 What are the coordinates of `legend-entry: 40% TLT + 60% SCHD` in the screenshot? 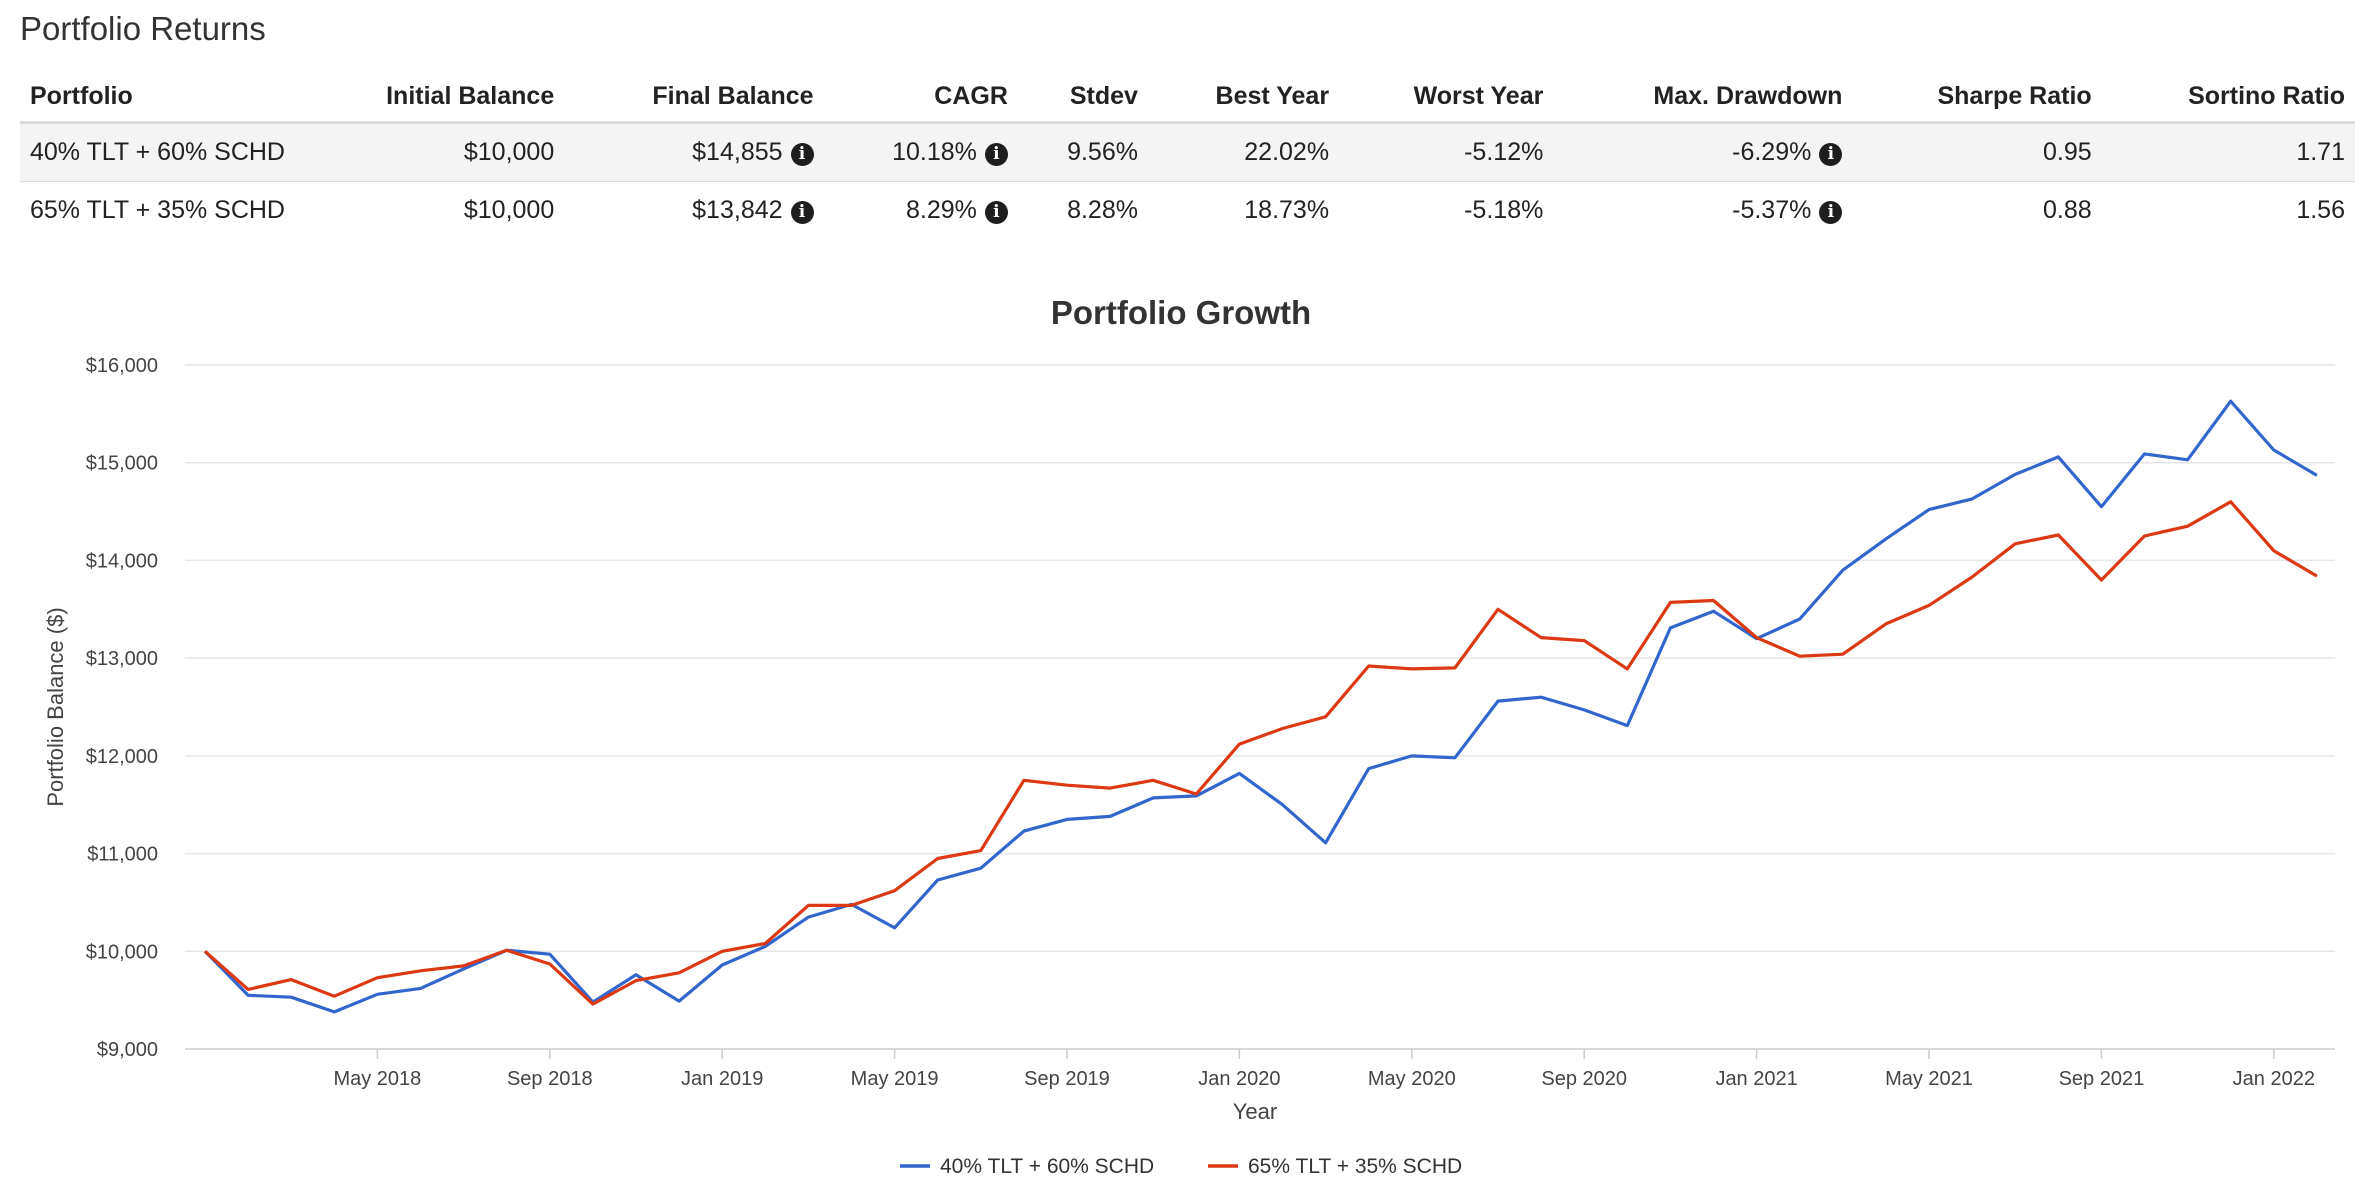 It's located at (1047, 1166).